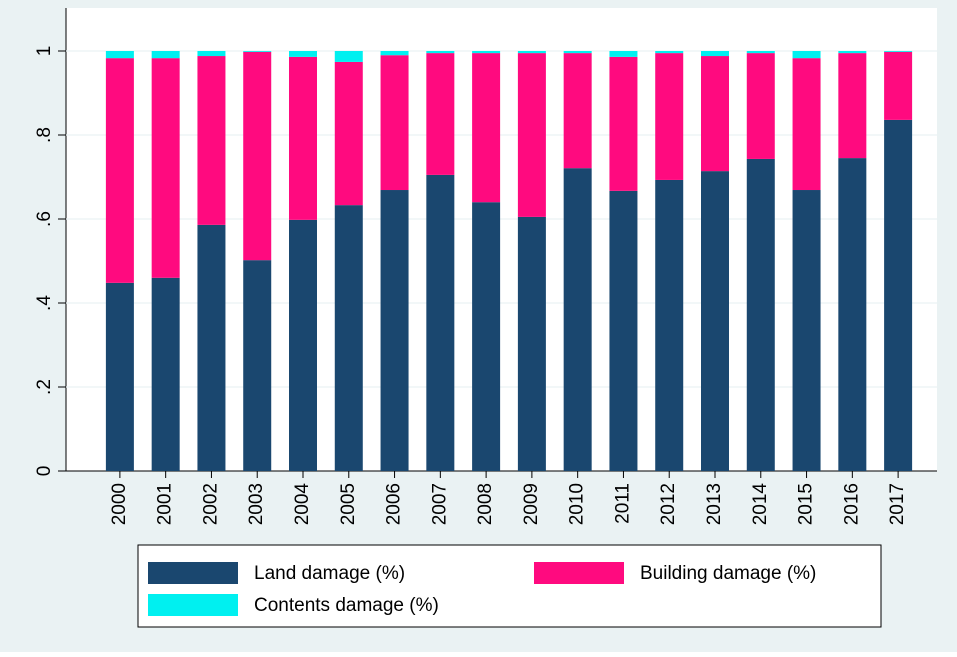  What do you see at coordinates (485, 504) in the screenshot?
I see `x-tick-label: 2008` at bounding box center [485, 504].